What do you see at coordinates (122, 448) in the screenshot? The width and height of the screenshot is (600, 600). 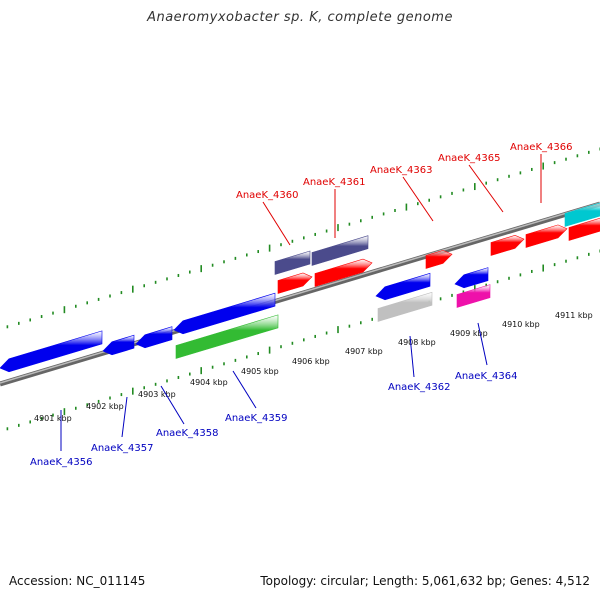 I see `gene-label-anaek_4357: AnaeK_4357` at bounding box center [122, 448].